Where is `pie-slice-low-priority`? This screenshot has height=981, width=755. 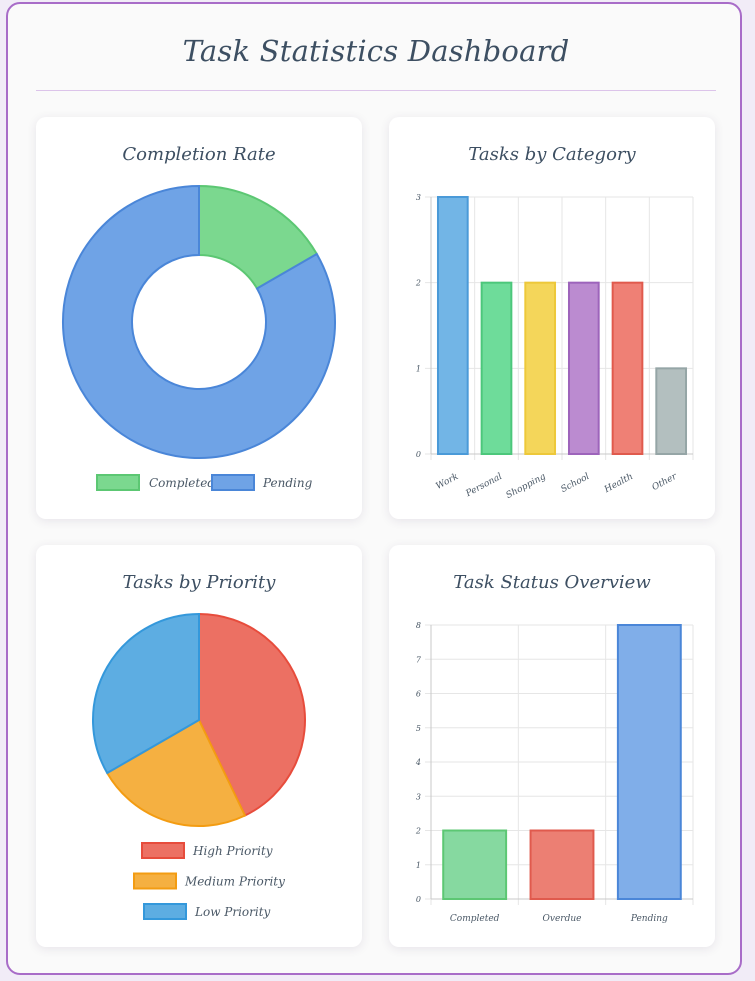
pie-slice-low-priority is located at coordinates (146, 693).